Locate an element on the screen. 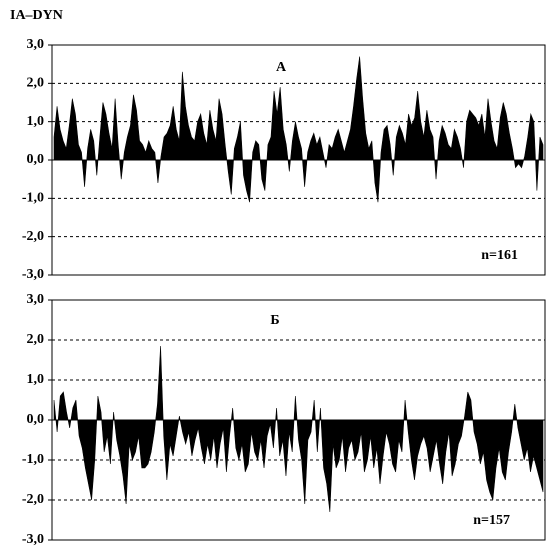 This screenshot has height=559, width=560. panel-label: А is located at coordinates (281, 67).